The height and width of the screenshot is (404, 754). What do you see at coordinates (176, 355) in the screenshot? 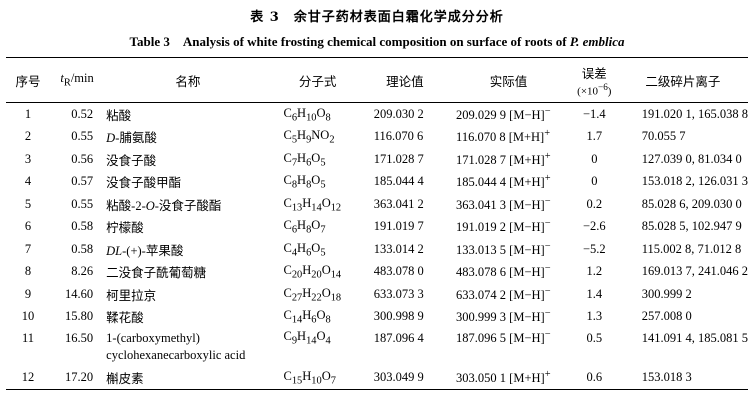
I see `cell-name-continued: cyclohexanecarboxylic acid` at bounding box center [176, 355].